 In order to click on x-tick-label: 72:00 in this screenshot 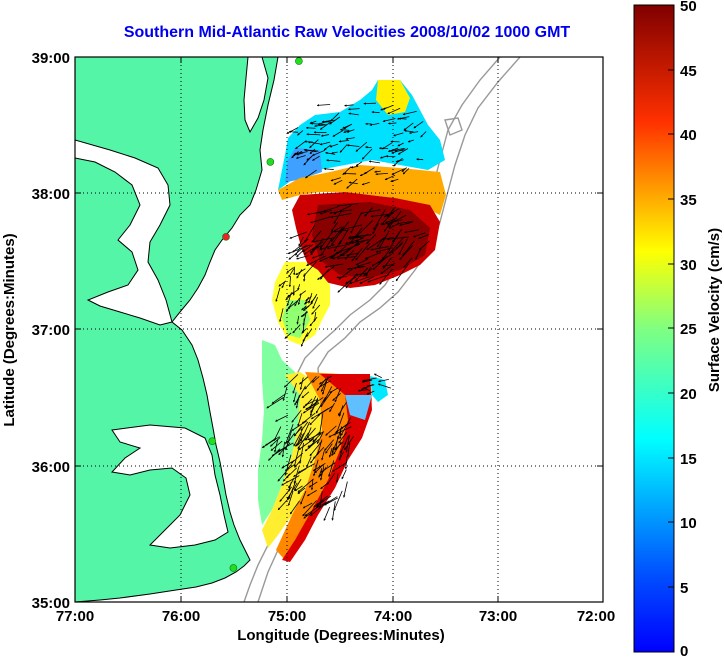, I will do `click(596, 616)`.